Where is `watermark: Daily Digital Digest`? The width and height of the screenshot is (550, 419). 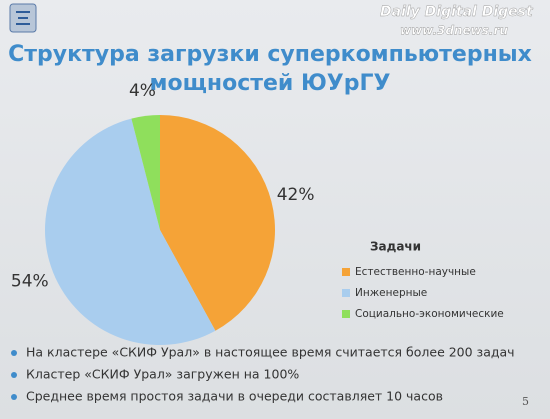
watermark: Daily Digital Digest is located at coordinates (457, 12).